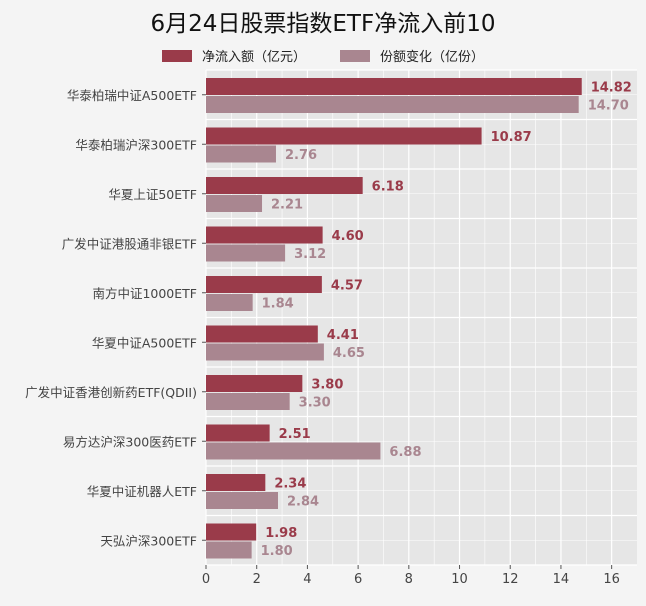 This screenshot has width=646, height=606. What do you see at coordinates (315, 403) in the screenshot?
I see `data-label-share-change: 3.30` at bounding box center [315, 403].